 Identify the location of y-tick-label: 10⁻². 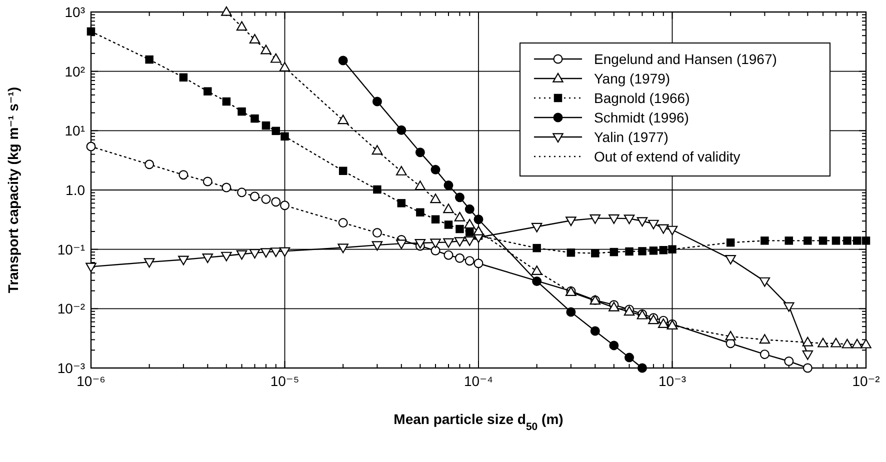
(71, 308).